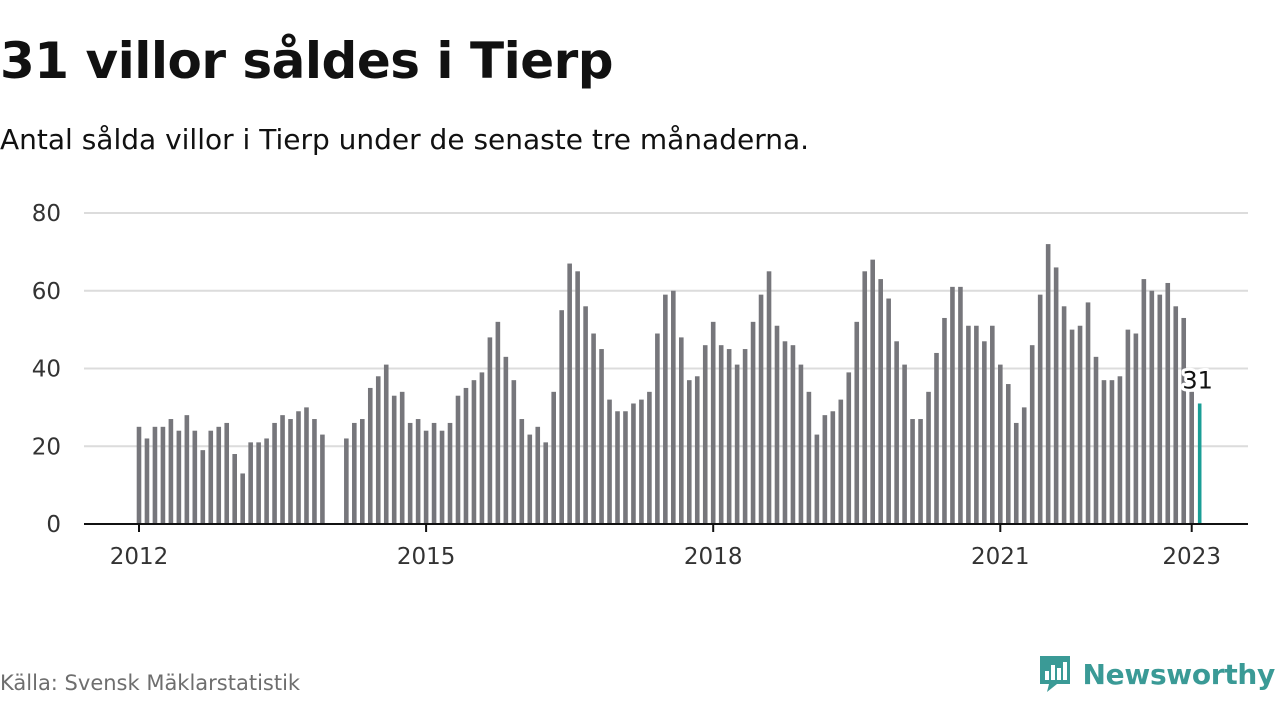 Image resolution: width=1280 pixels, height=720 pixels. What do you see at coordinates (1197, 380) in the screenshot?
I see `data-label-halo: 31` at bounding box center [1197, 380].